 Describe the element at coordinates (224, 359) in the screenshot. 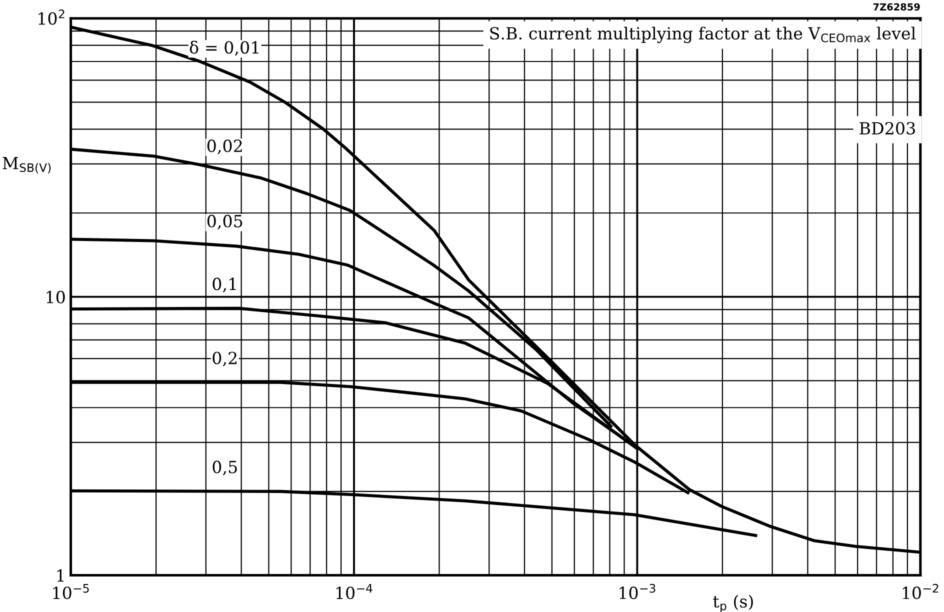

I see `series-label: 0,2` at that location.